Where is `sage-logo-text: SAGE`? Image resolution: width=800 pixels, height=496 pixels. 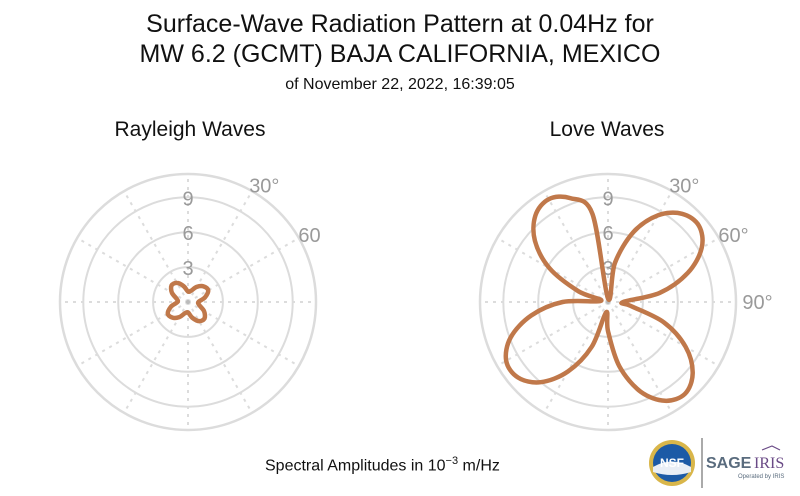 sage-logo-text: SAGE is located at coordinates (729, 463).